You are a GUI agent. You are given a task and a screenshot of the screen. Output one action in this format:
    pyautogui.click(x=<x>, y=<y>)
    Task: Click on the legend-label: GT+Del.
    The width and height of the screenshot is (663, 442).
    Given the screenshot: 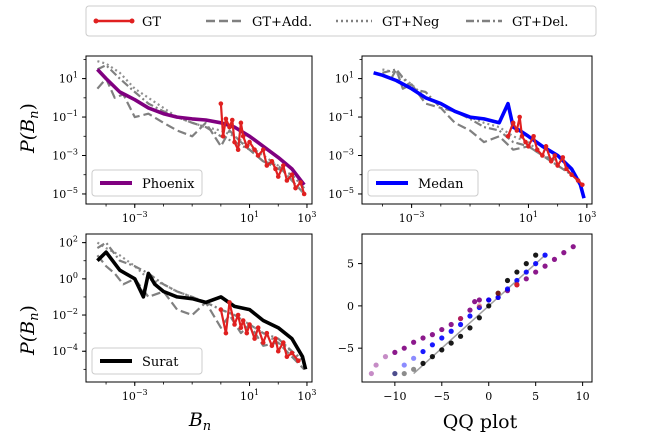 What is the action you would take?
    pyautogui.click(x=540, y=22)
    